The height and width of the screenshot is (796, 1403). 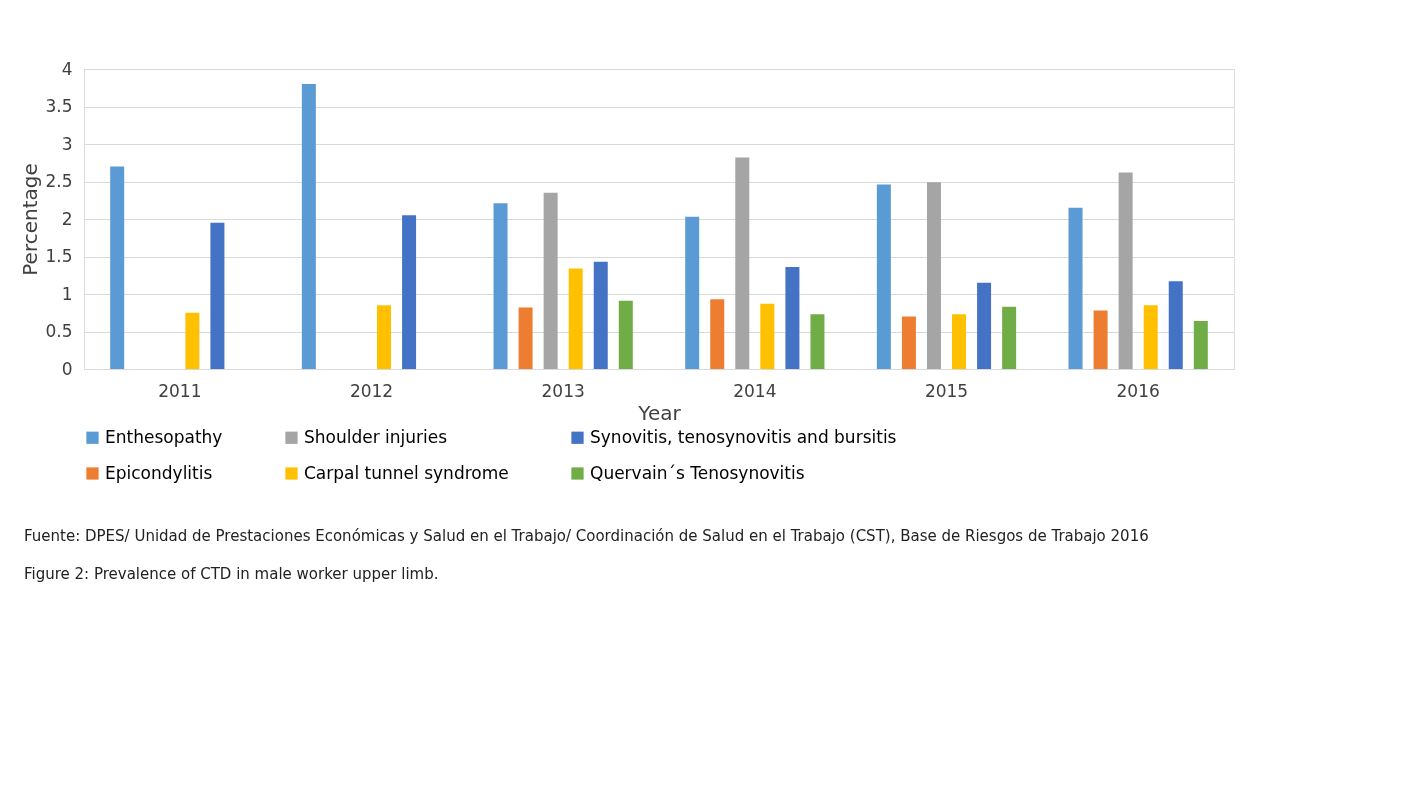 What do you see at coordinates (59, 256) in the screenshot?
I see `y-tick-label: 1.5` at bounding box center [59, 256].